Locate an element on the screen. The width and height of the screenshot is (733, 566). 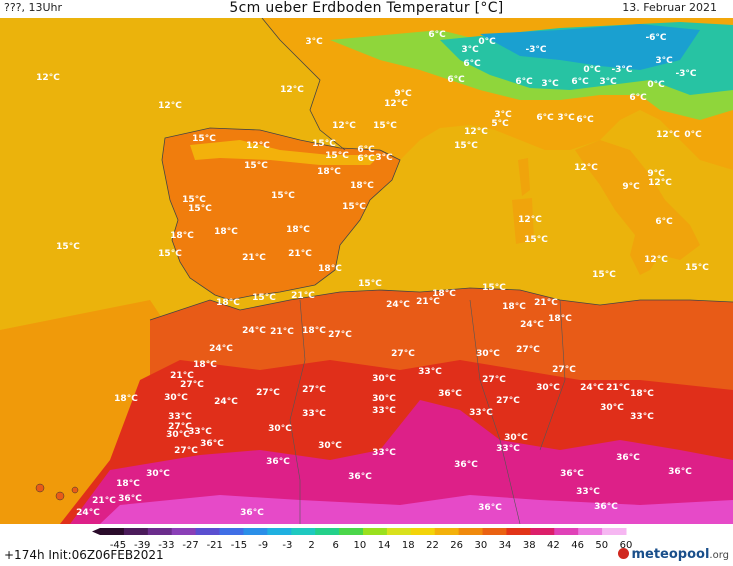
scale-label: 14 is located at coordinates (384, 545).